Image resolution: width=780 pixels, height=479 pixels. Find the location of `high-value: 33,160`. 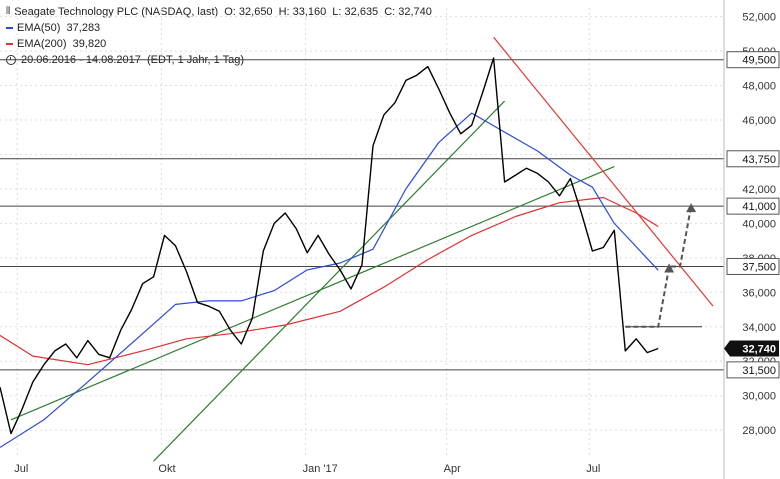

high-value: 33,160 is located at coordinates (309, 12).